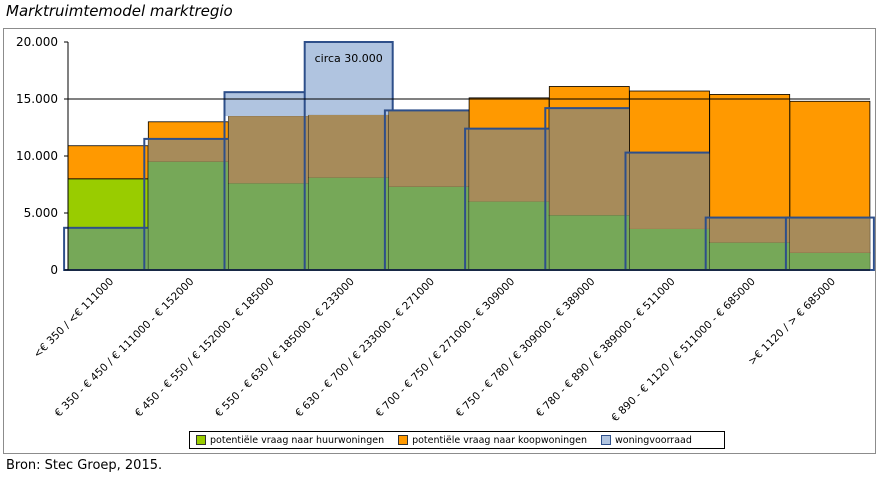 The image size is (883, 479). Describe the element at coordinates (37, 42) in the screenshot. I see `y-tick-label: 20.000` at that location.